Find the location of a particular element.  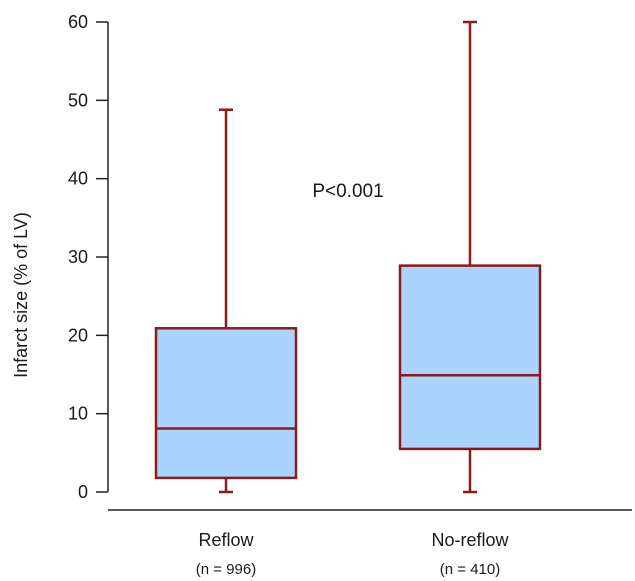

y-tick-label: 40 is located at coordinates (78, 179).